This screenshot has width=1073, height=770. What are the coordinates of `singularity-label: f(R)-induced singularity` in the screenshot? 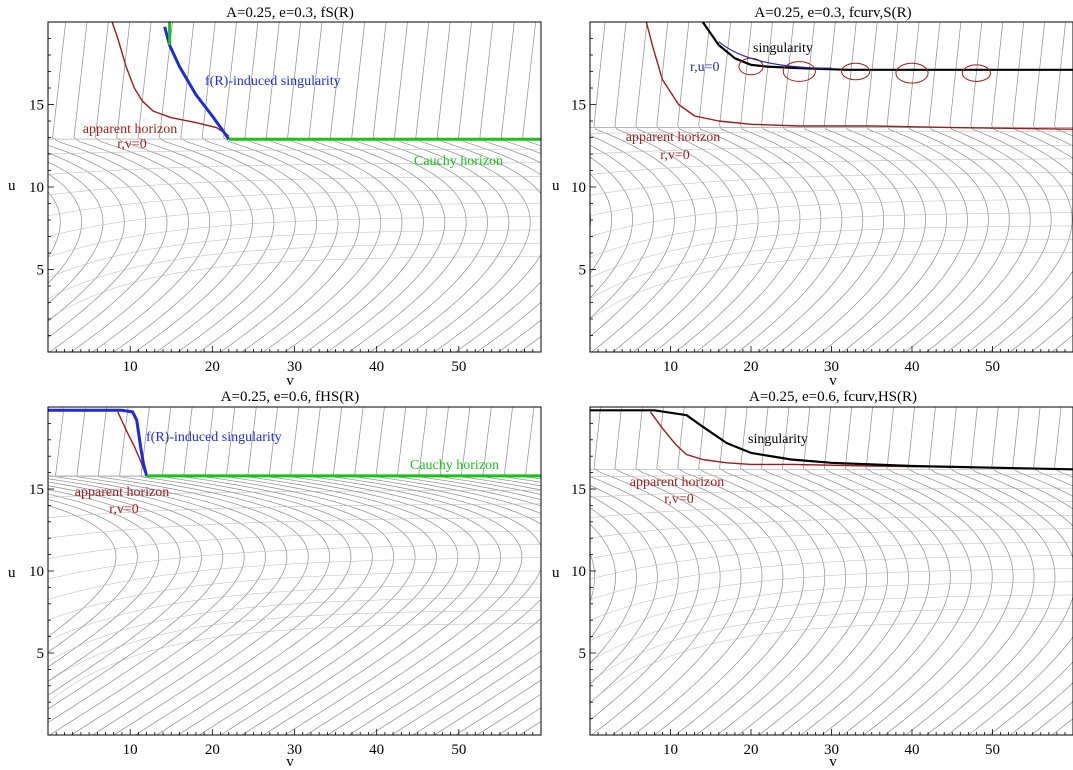 It's located at (273, 81).